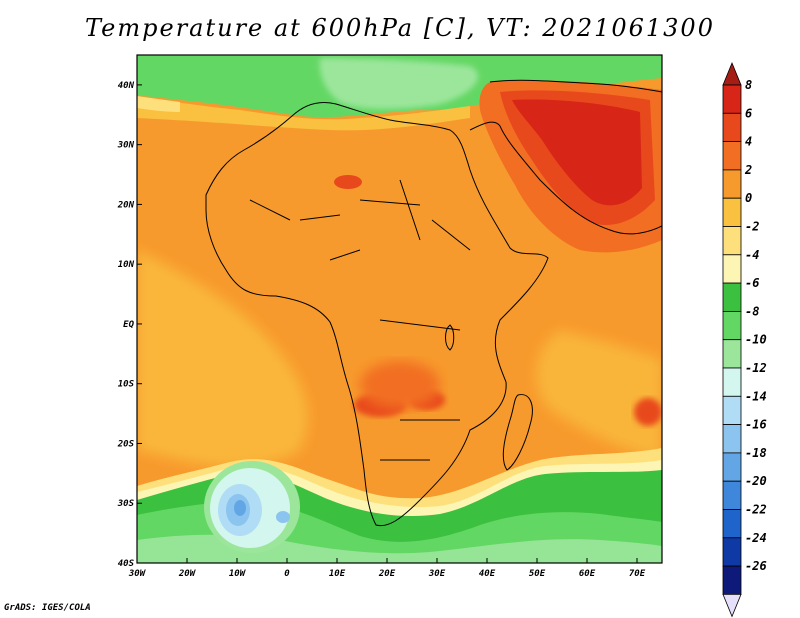  Describe the element at coordinates (128, 325) in the screenshot. I see `lat-tick-label: EQ` at that location.